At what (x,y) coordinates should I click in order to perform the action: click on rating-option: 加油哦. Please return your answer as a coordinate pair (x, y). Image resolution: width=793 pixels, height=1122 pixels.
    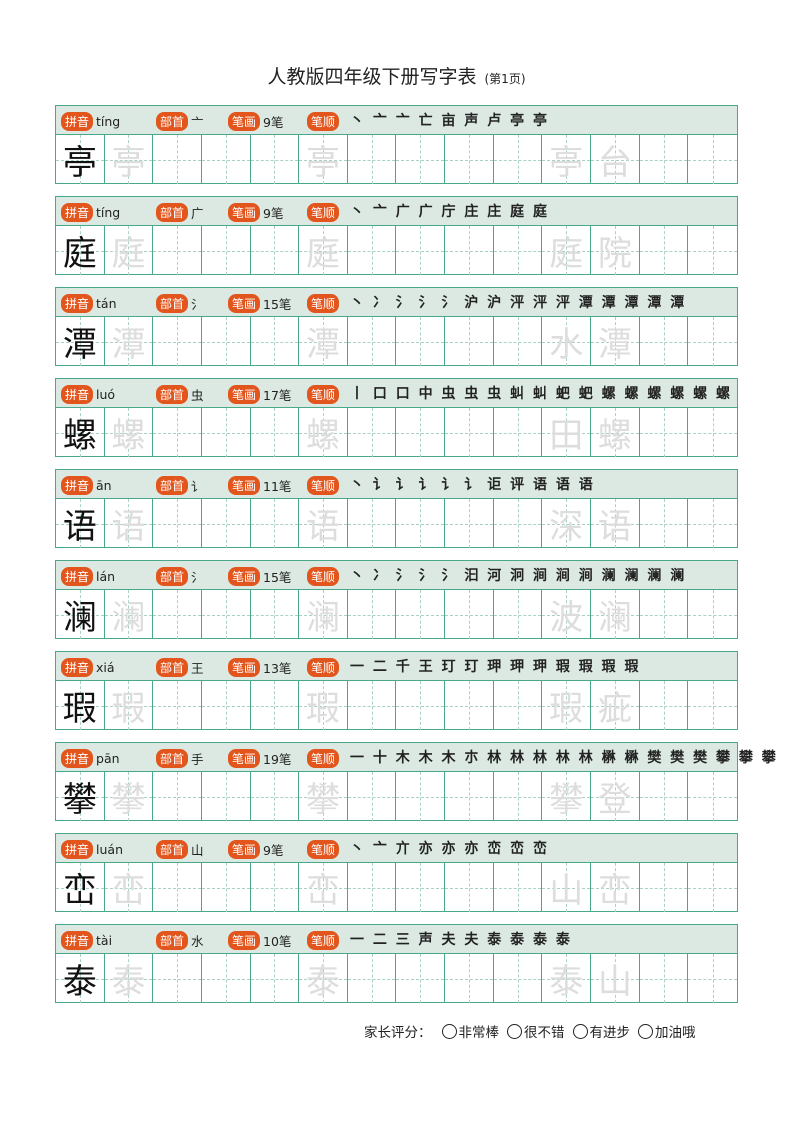
    Looking at the image, I should click on (675, 1033).